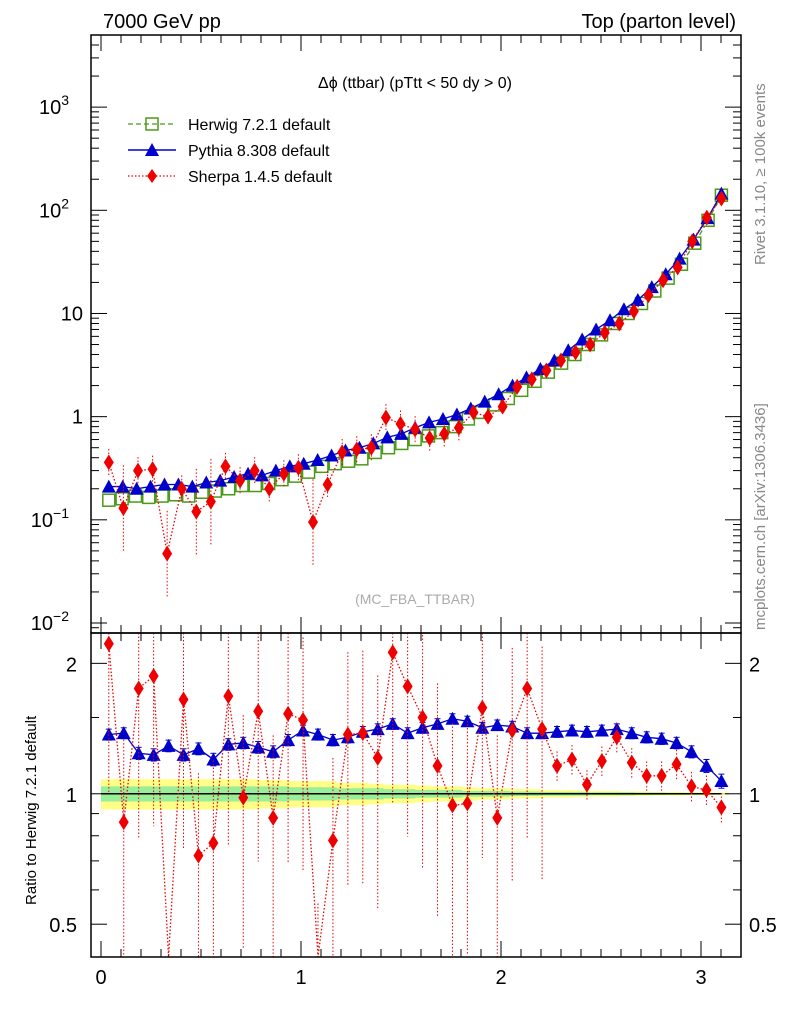  I want to click on rivet-label: Rivet 3.1.10, ≥ 100k events, so click(760, 174).